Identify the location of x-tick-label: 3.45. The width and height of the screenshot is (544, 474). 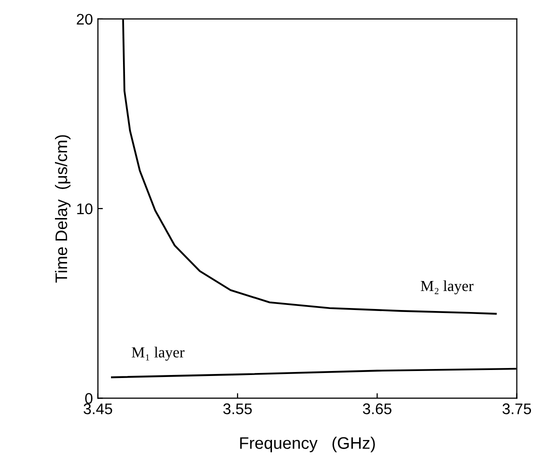
(98, 408).